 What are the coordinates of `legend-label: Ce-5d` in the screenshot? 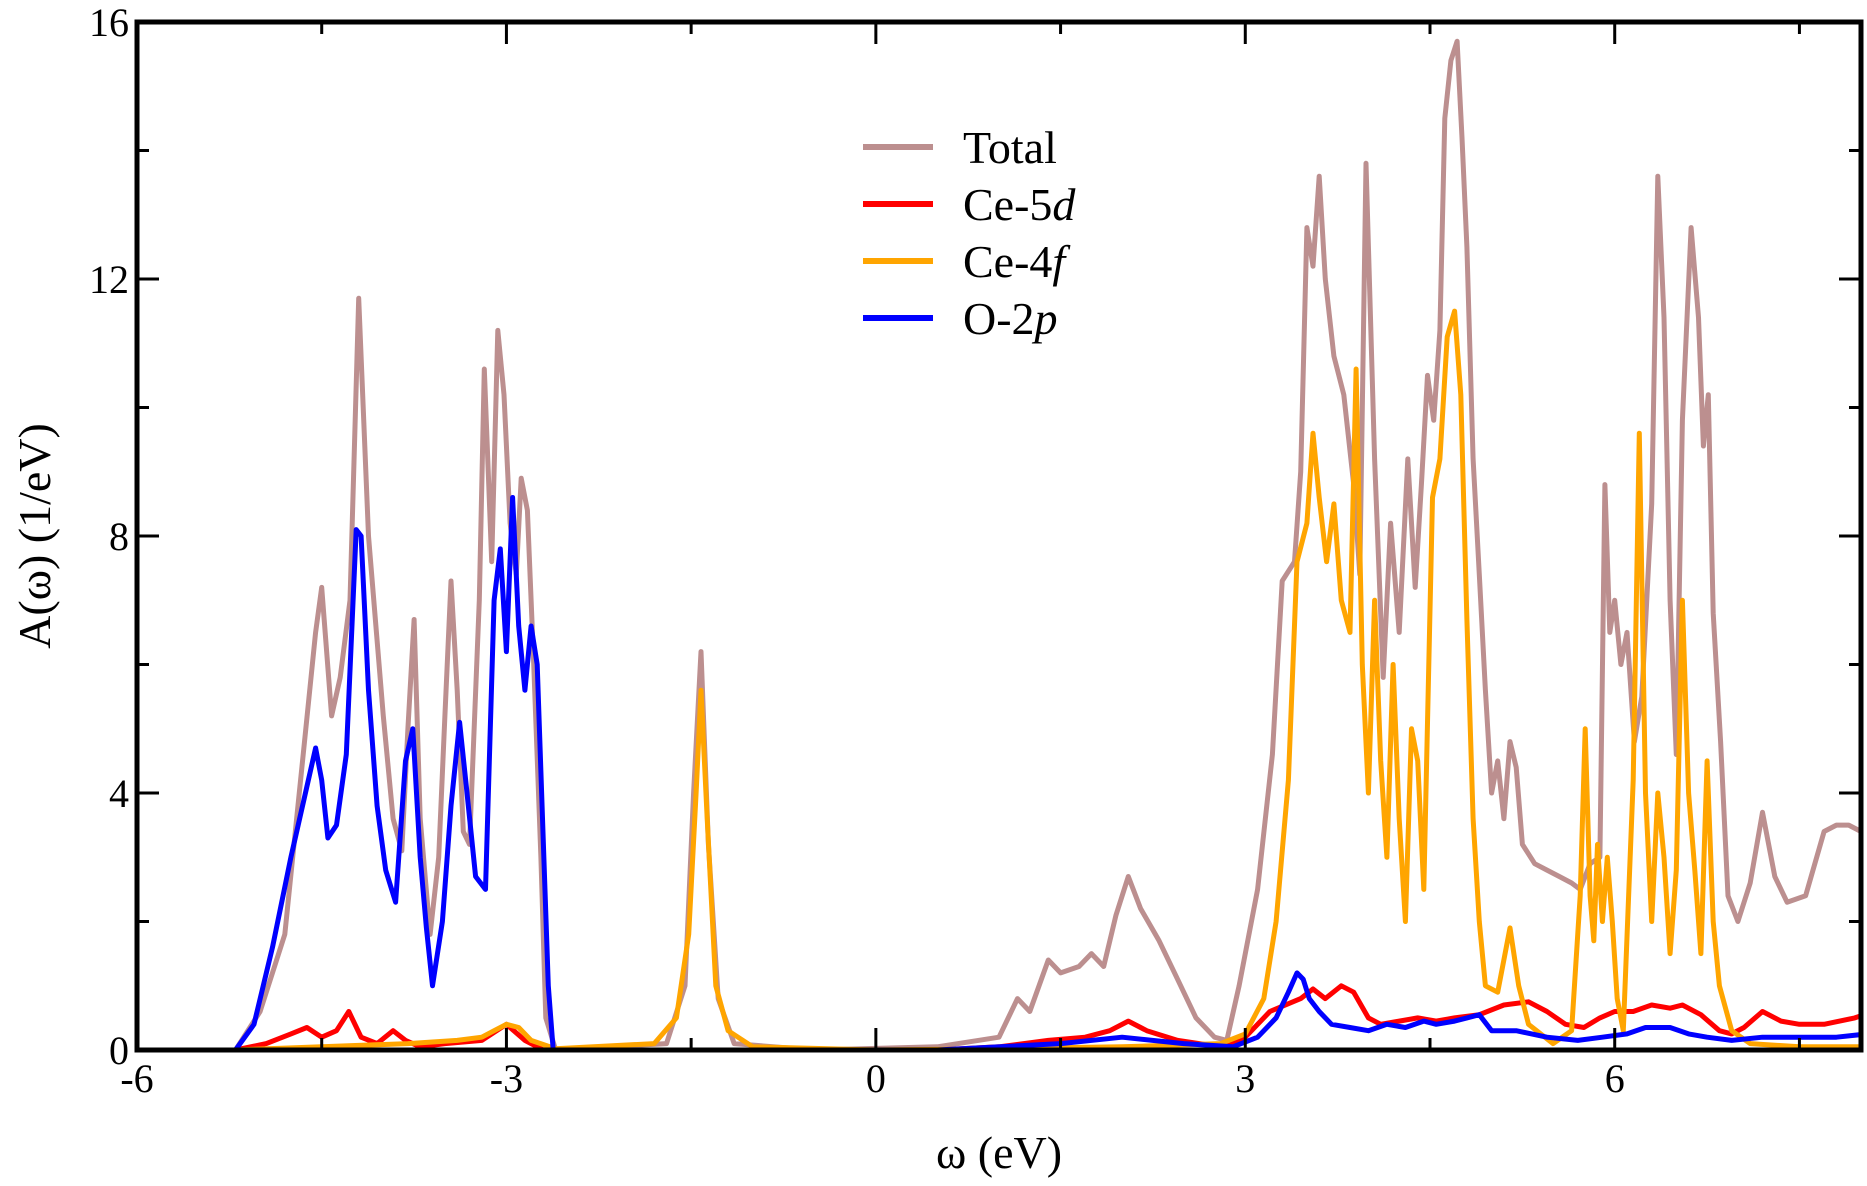 It's located at (1019, 204).